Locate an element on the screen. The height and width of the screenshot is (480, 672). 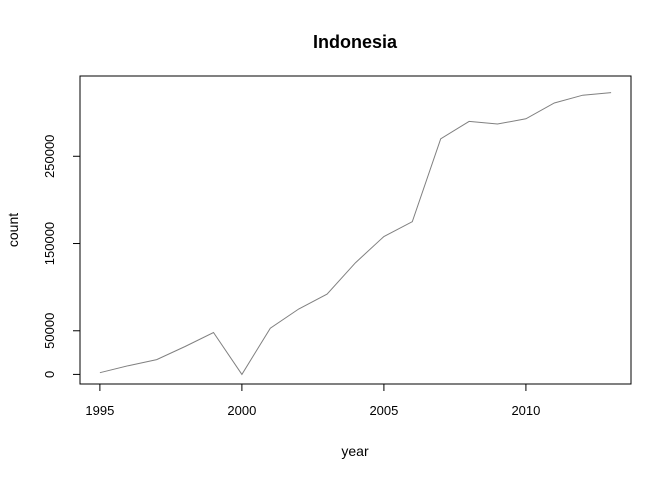
y-tick-label: 0 is located at coordinates (49, 374).